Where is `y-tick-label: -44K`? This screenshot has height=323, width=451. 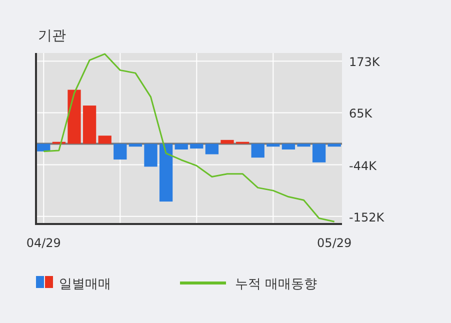
y-tick-label: -44K is located at coordinates (363, 165).